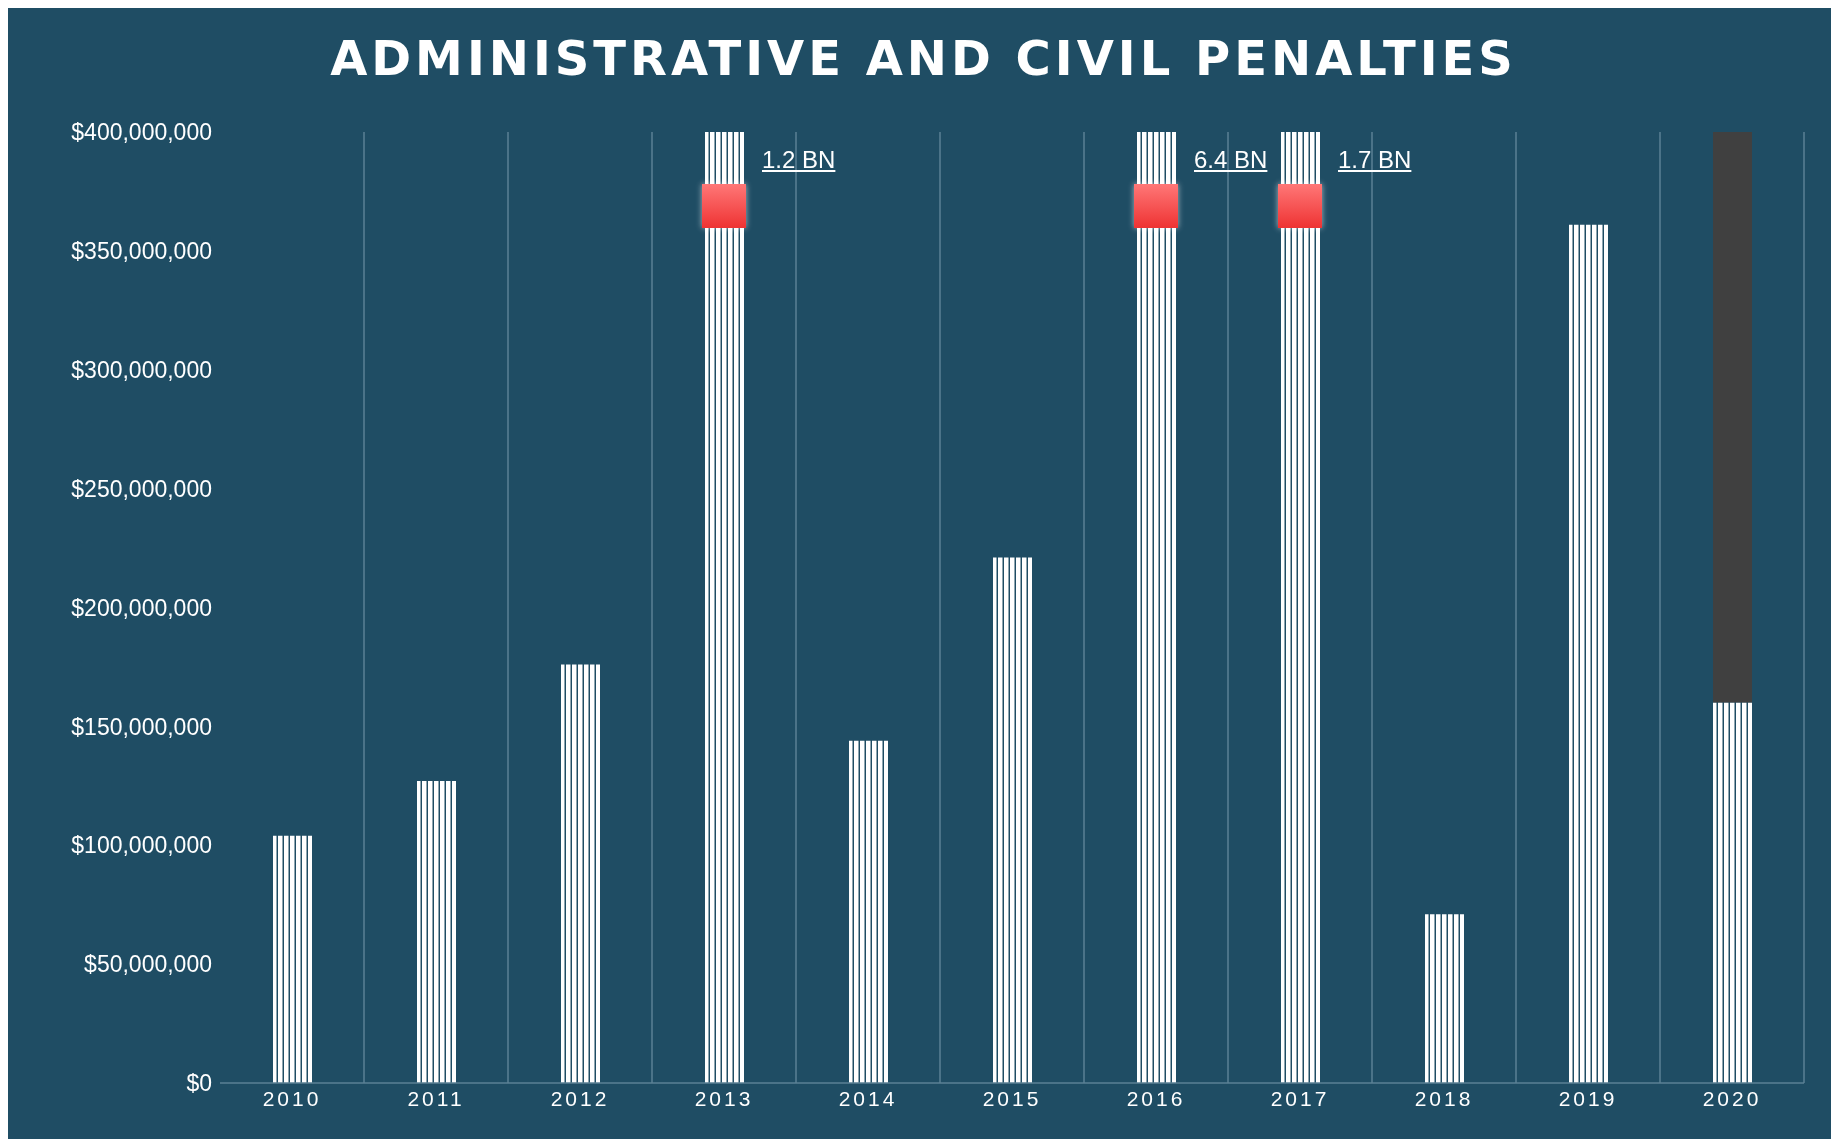 This screenshot has height=1139, width=1831. Describe the element at coordinates (141, 251) in the screenshot. I see `y-tick-label: $350,000,000` at that location.